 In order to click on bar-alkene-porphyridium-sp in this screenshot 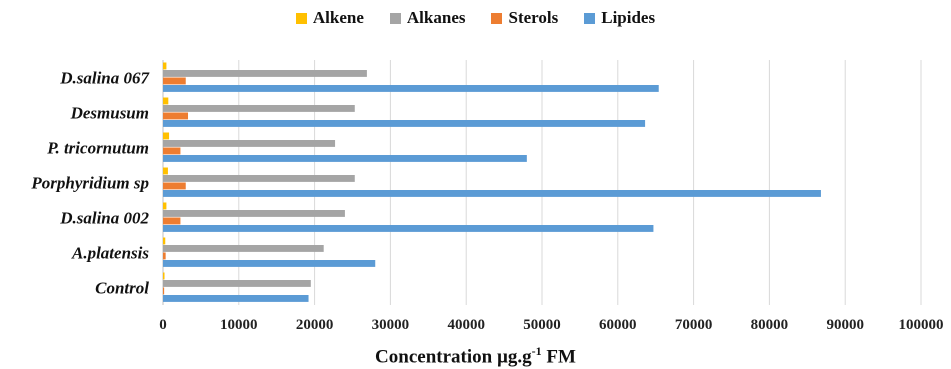, I will do `click(165, 171)`.